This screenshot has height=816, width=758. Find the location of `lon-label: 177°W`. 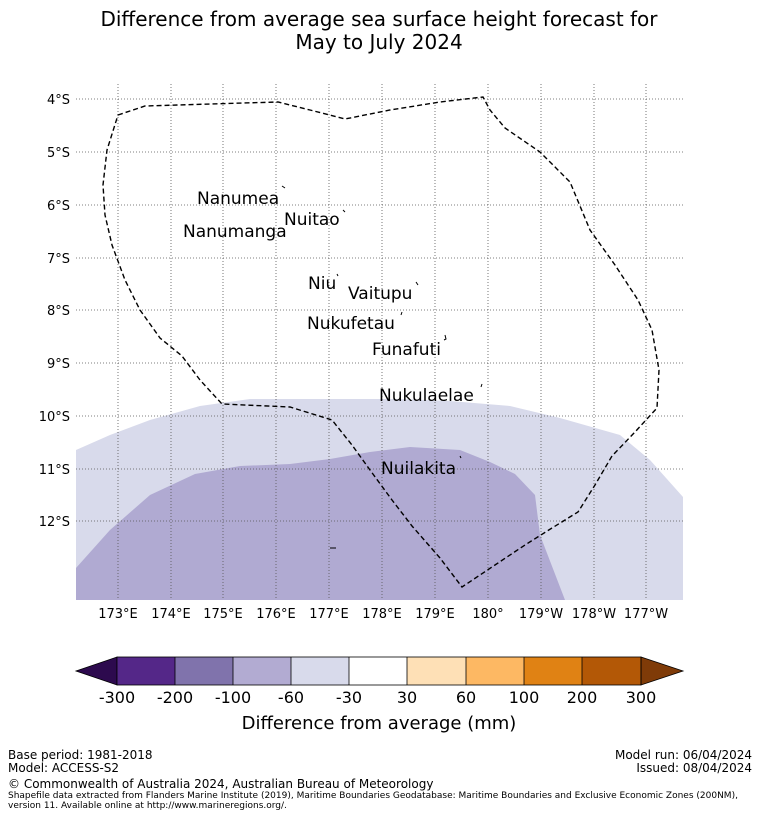

lon-label: 177°W is located at coordinates (646, 614).